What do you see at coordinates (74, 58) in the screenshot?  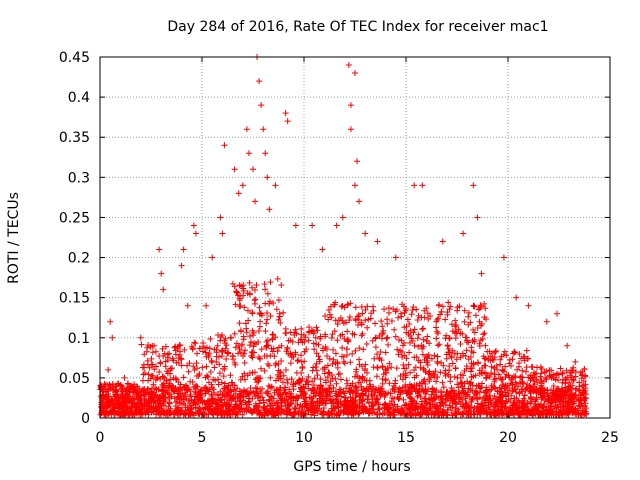 I see `y-tick-label: 0.45` at bounding box center [74, 58].